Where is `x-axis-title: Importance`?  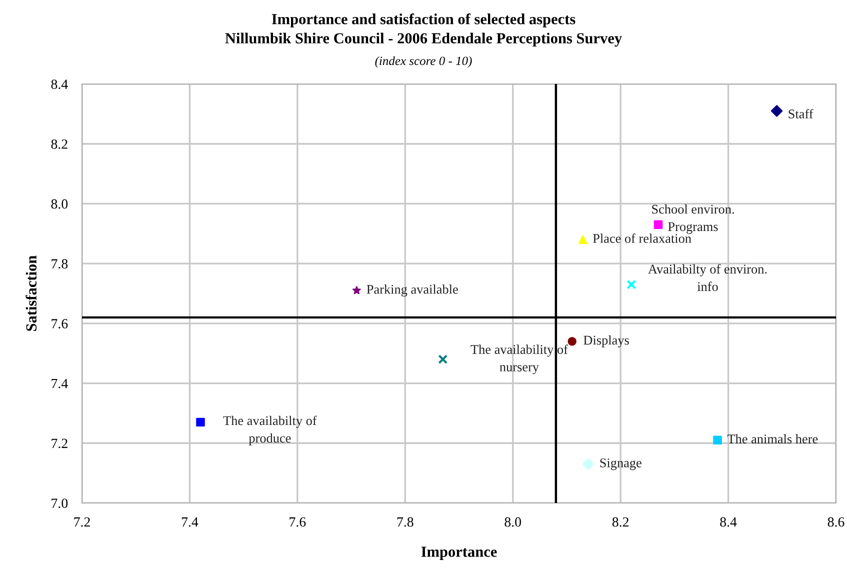
x-axis-title: Importance is located at coordinates (459, 553).